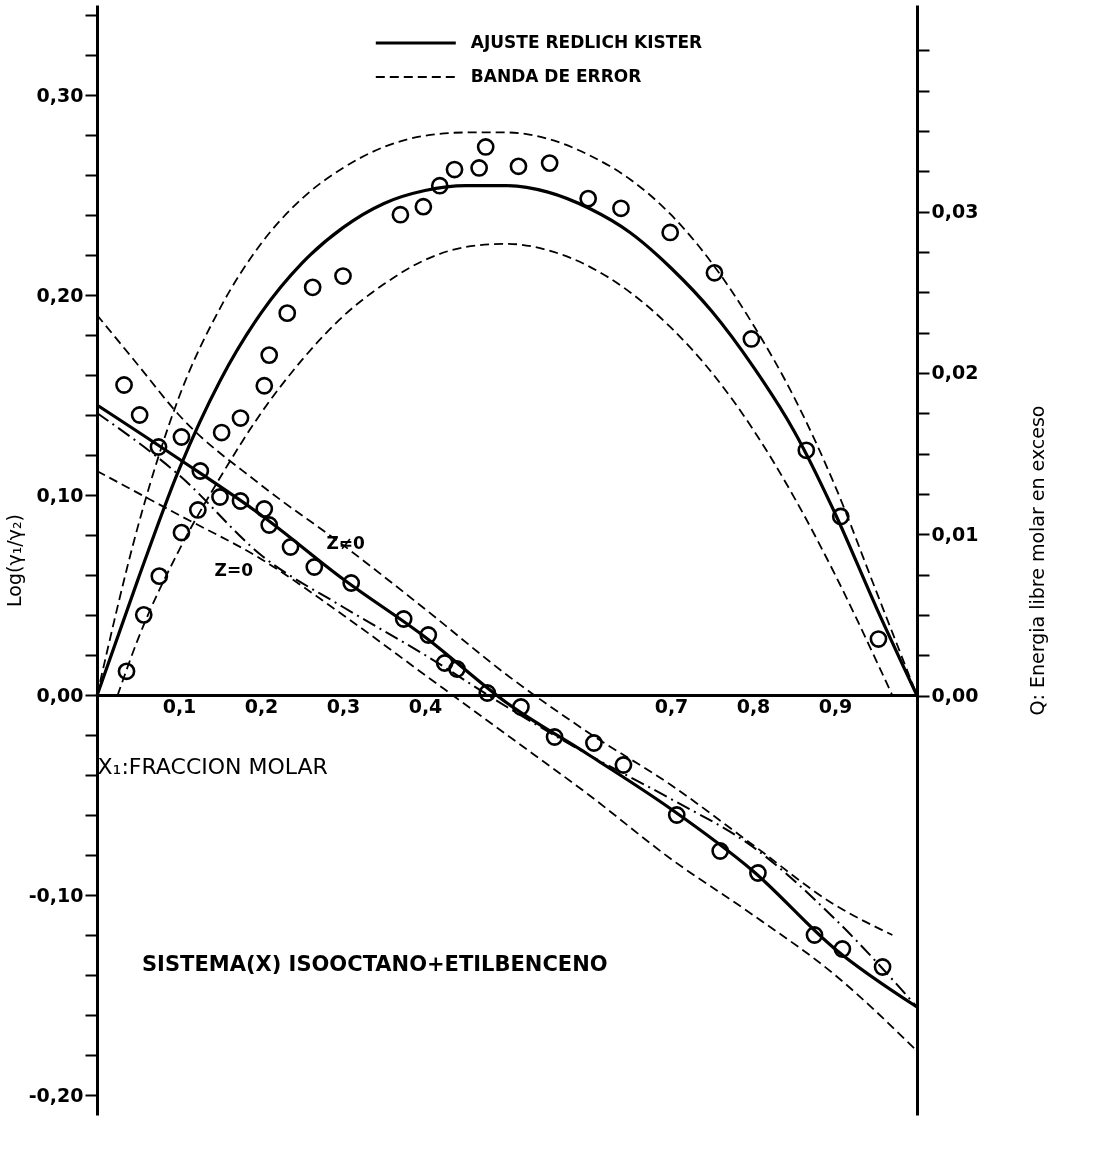 The height and width of the screenshot is (1160, 1094). I want to click on y-tick-label: 0,30, so click(60, 94).